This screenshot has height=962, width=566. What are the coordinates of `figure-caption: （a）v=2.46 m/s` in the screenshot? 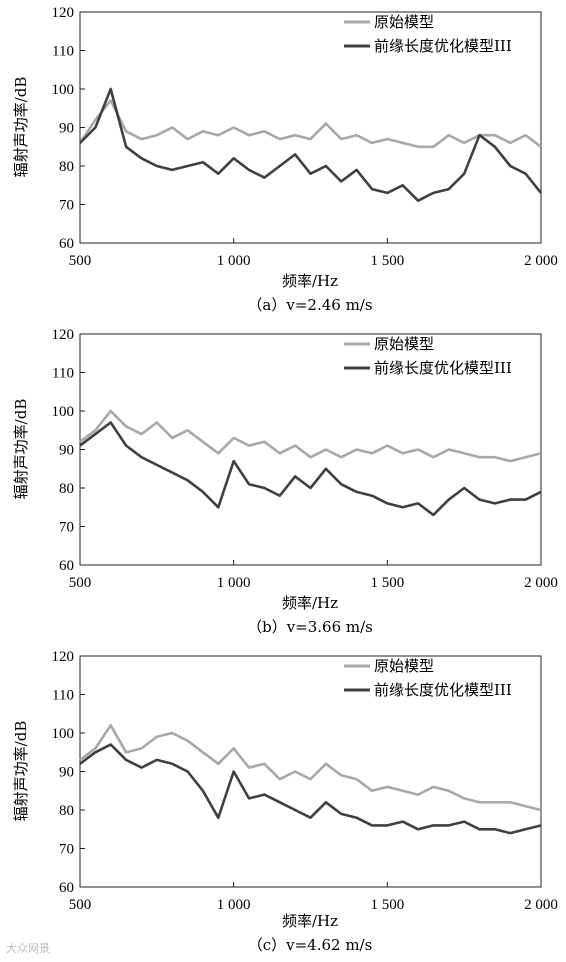 It's located at (309, 305).